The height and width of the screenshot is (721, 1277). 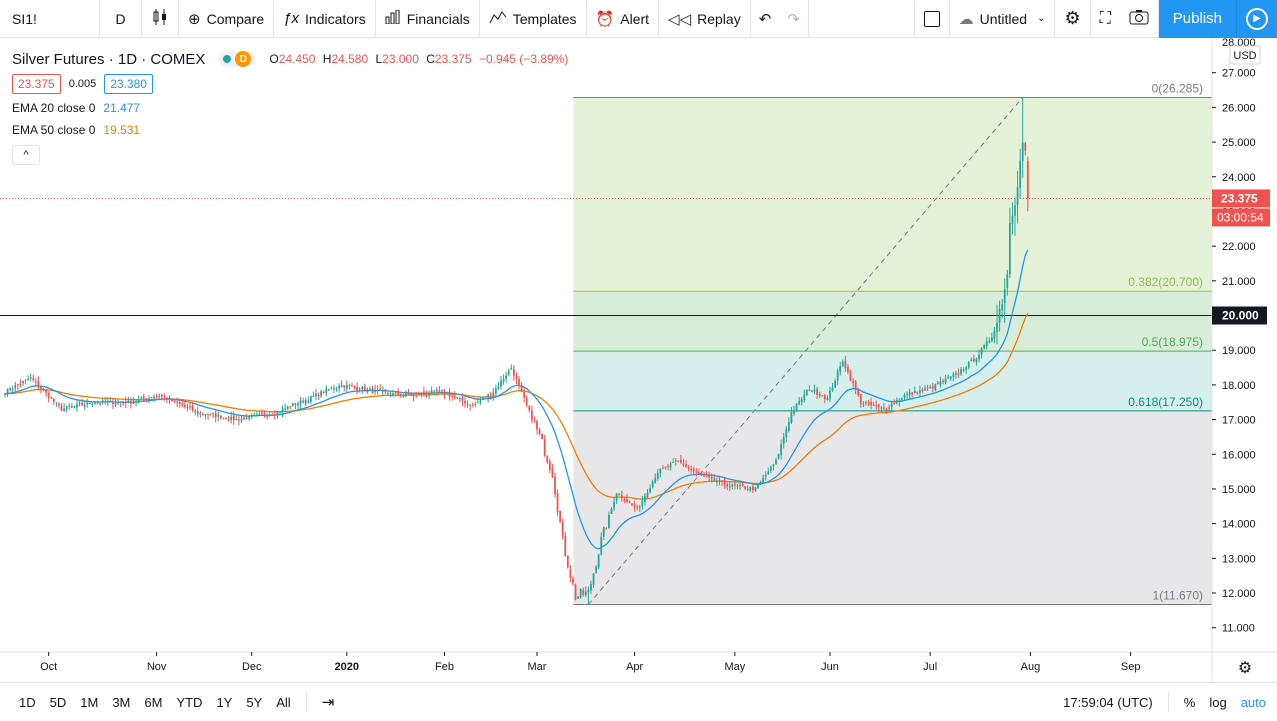 What do you see at coordinates (109, 59) in the screenshot?
I see `legend-title: Silver Futures · 1D · COMEX` at bounding box center [109, 59].